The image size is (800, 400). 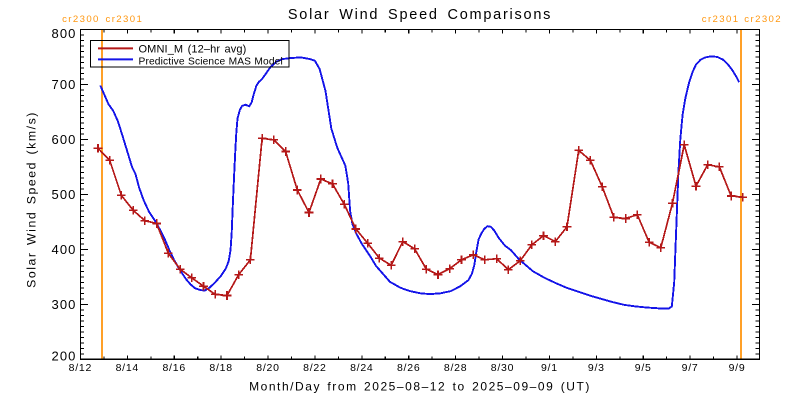 I want to click on svg-text: 9/9, so click(x=737, y=368).